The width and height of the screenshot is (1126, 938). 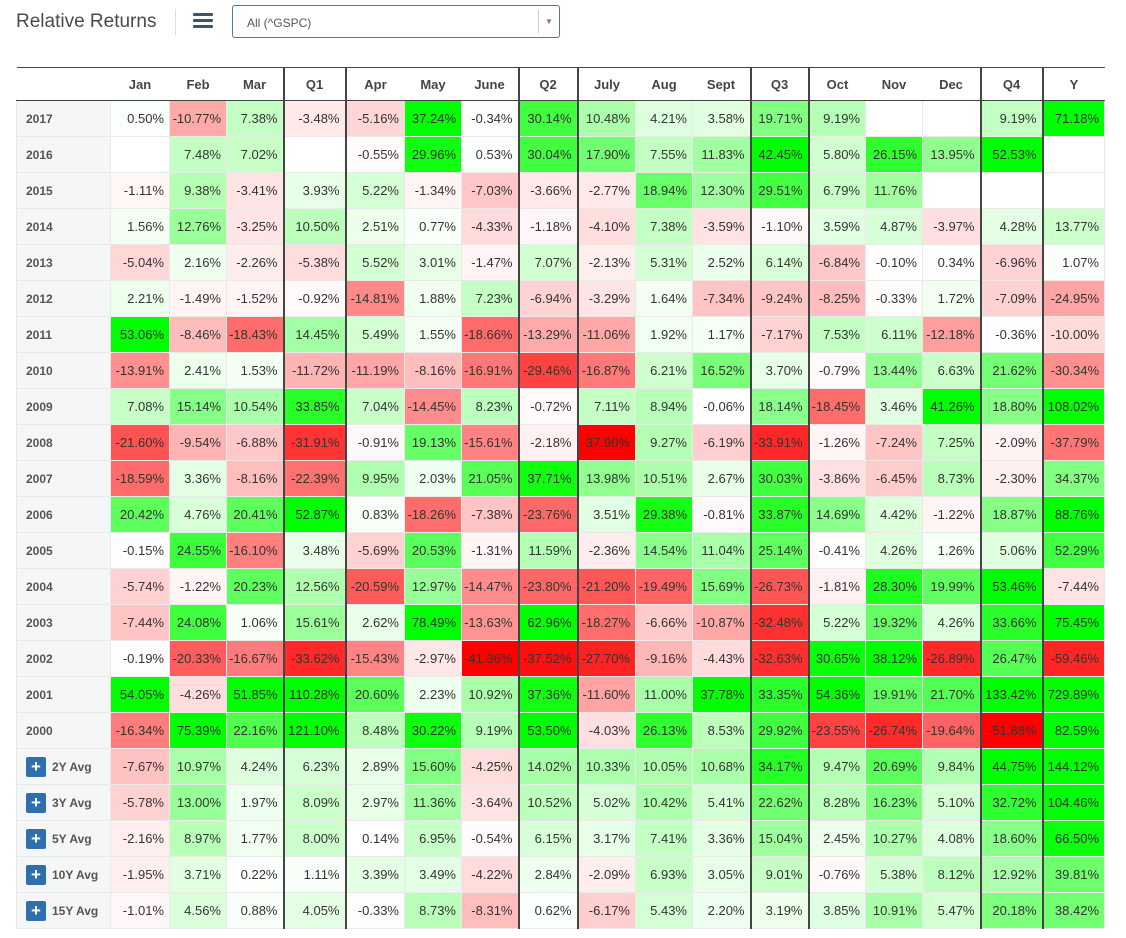 What do you see at coordinates (433, 262) in the screenshot?
I see `table-cell: 3.01%` at bounding box center [433, 262].